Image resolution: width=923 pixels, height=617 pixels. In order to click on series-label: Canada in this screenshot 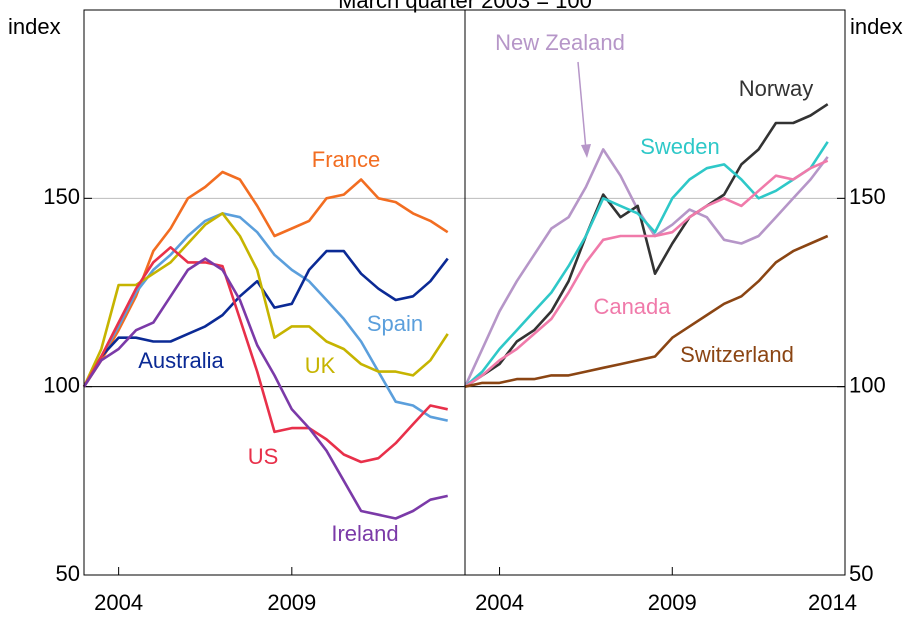, I will do `click(632, 306)`.